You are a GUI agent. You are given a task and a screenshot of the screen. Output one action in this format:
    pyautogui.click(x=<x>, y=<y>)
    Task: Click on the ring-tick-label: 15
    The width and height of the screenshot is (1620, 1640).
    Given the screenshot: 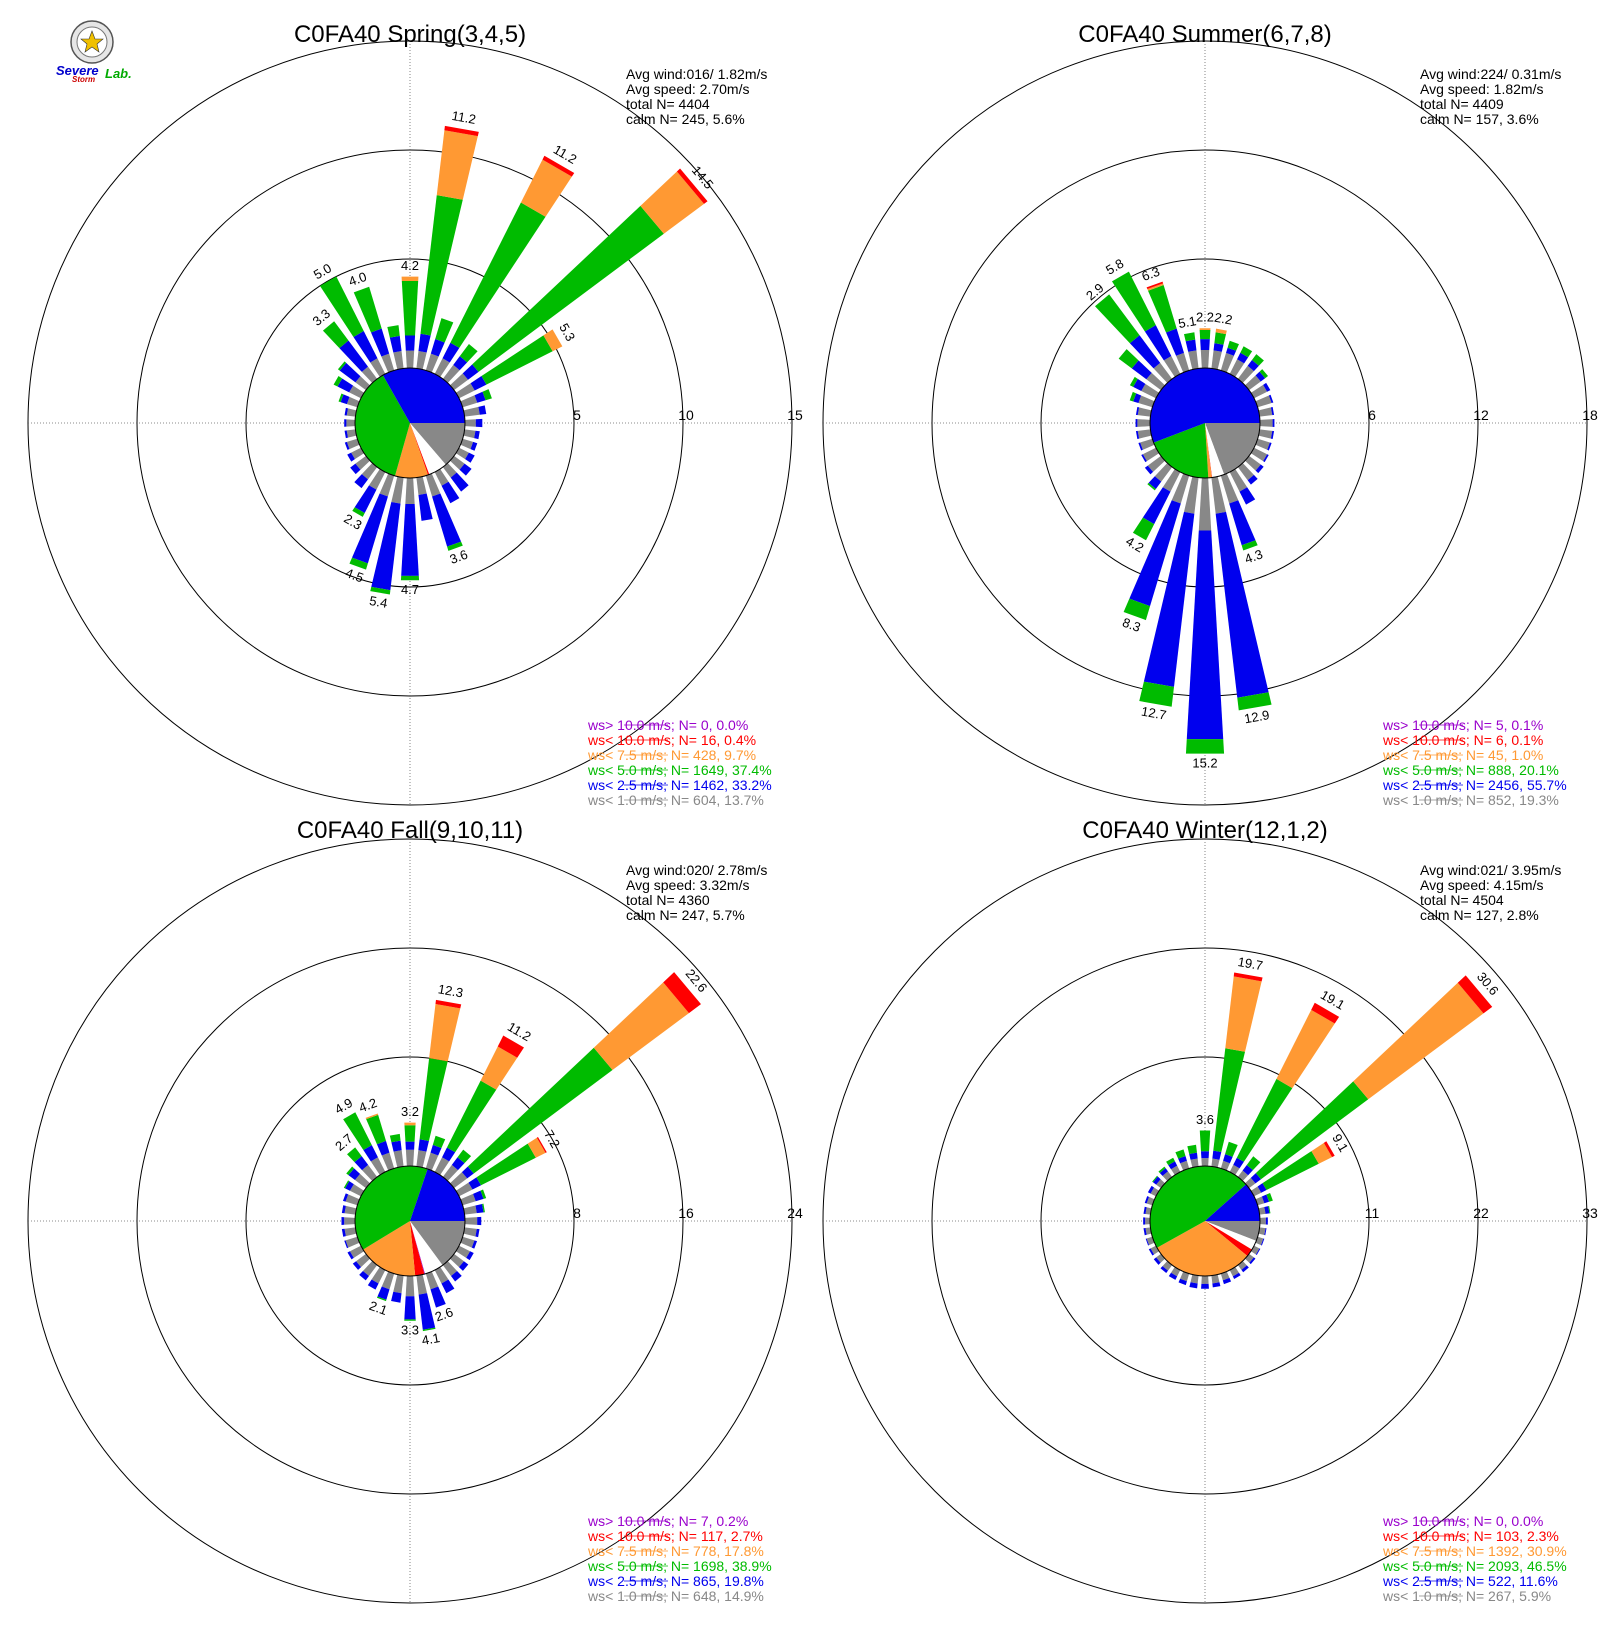 What is the action you would take?
    pyautogui.click(x=795, y=415)
    